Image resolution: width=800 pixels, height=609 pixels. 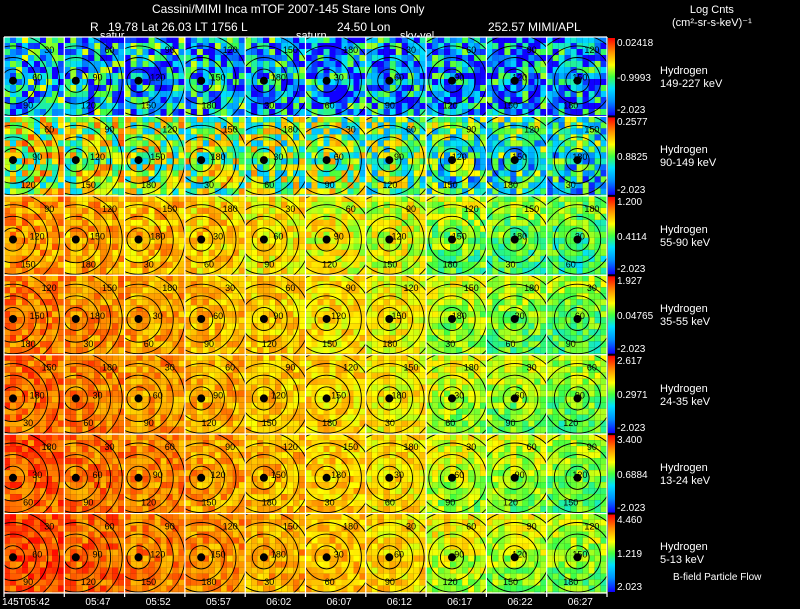 I want to click on energy-range-label: 5-13 keV, so click(x=682, y=560).